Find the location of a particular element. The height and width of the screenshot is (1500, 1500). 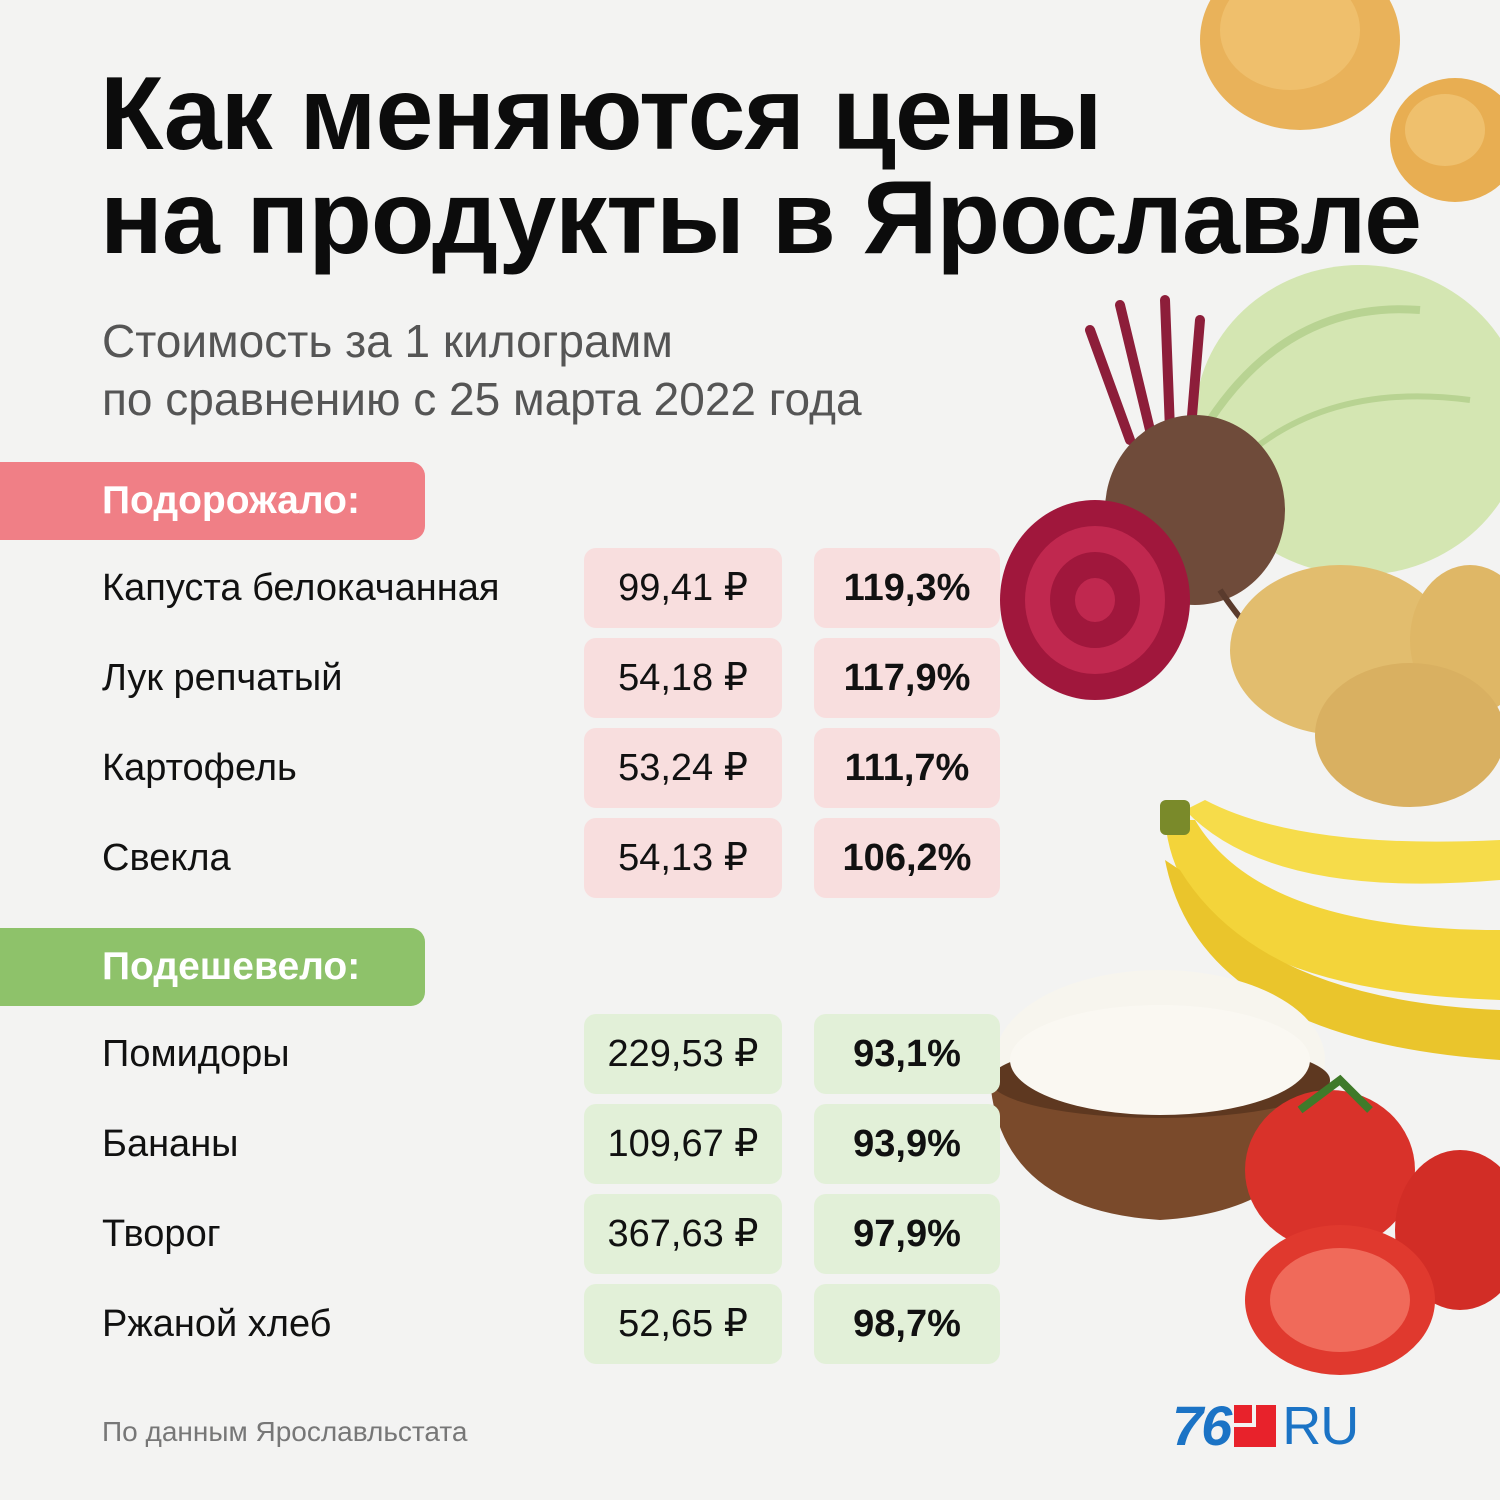

subtitle-line-1: Стоимость за 1 килограмм is located at coordinates (387, 341).